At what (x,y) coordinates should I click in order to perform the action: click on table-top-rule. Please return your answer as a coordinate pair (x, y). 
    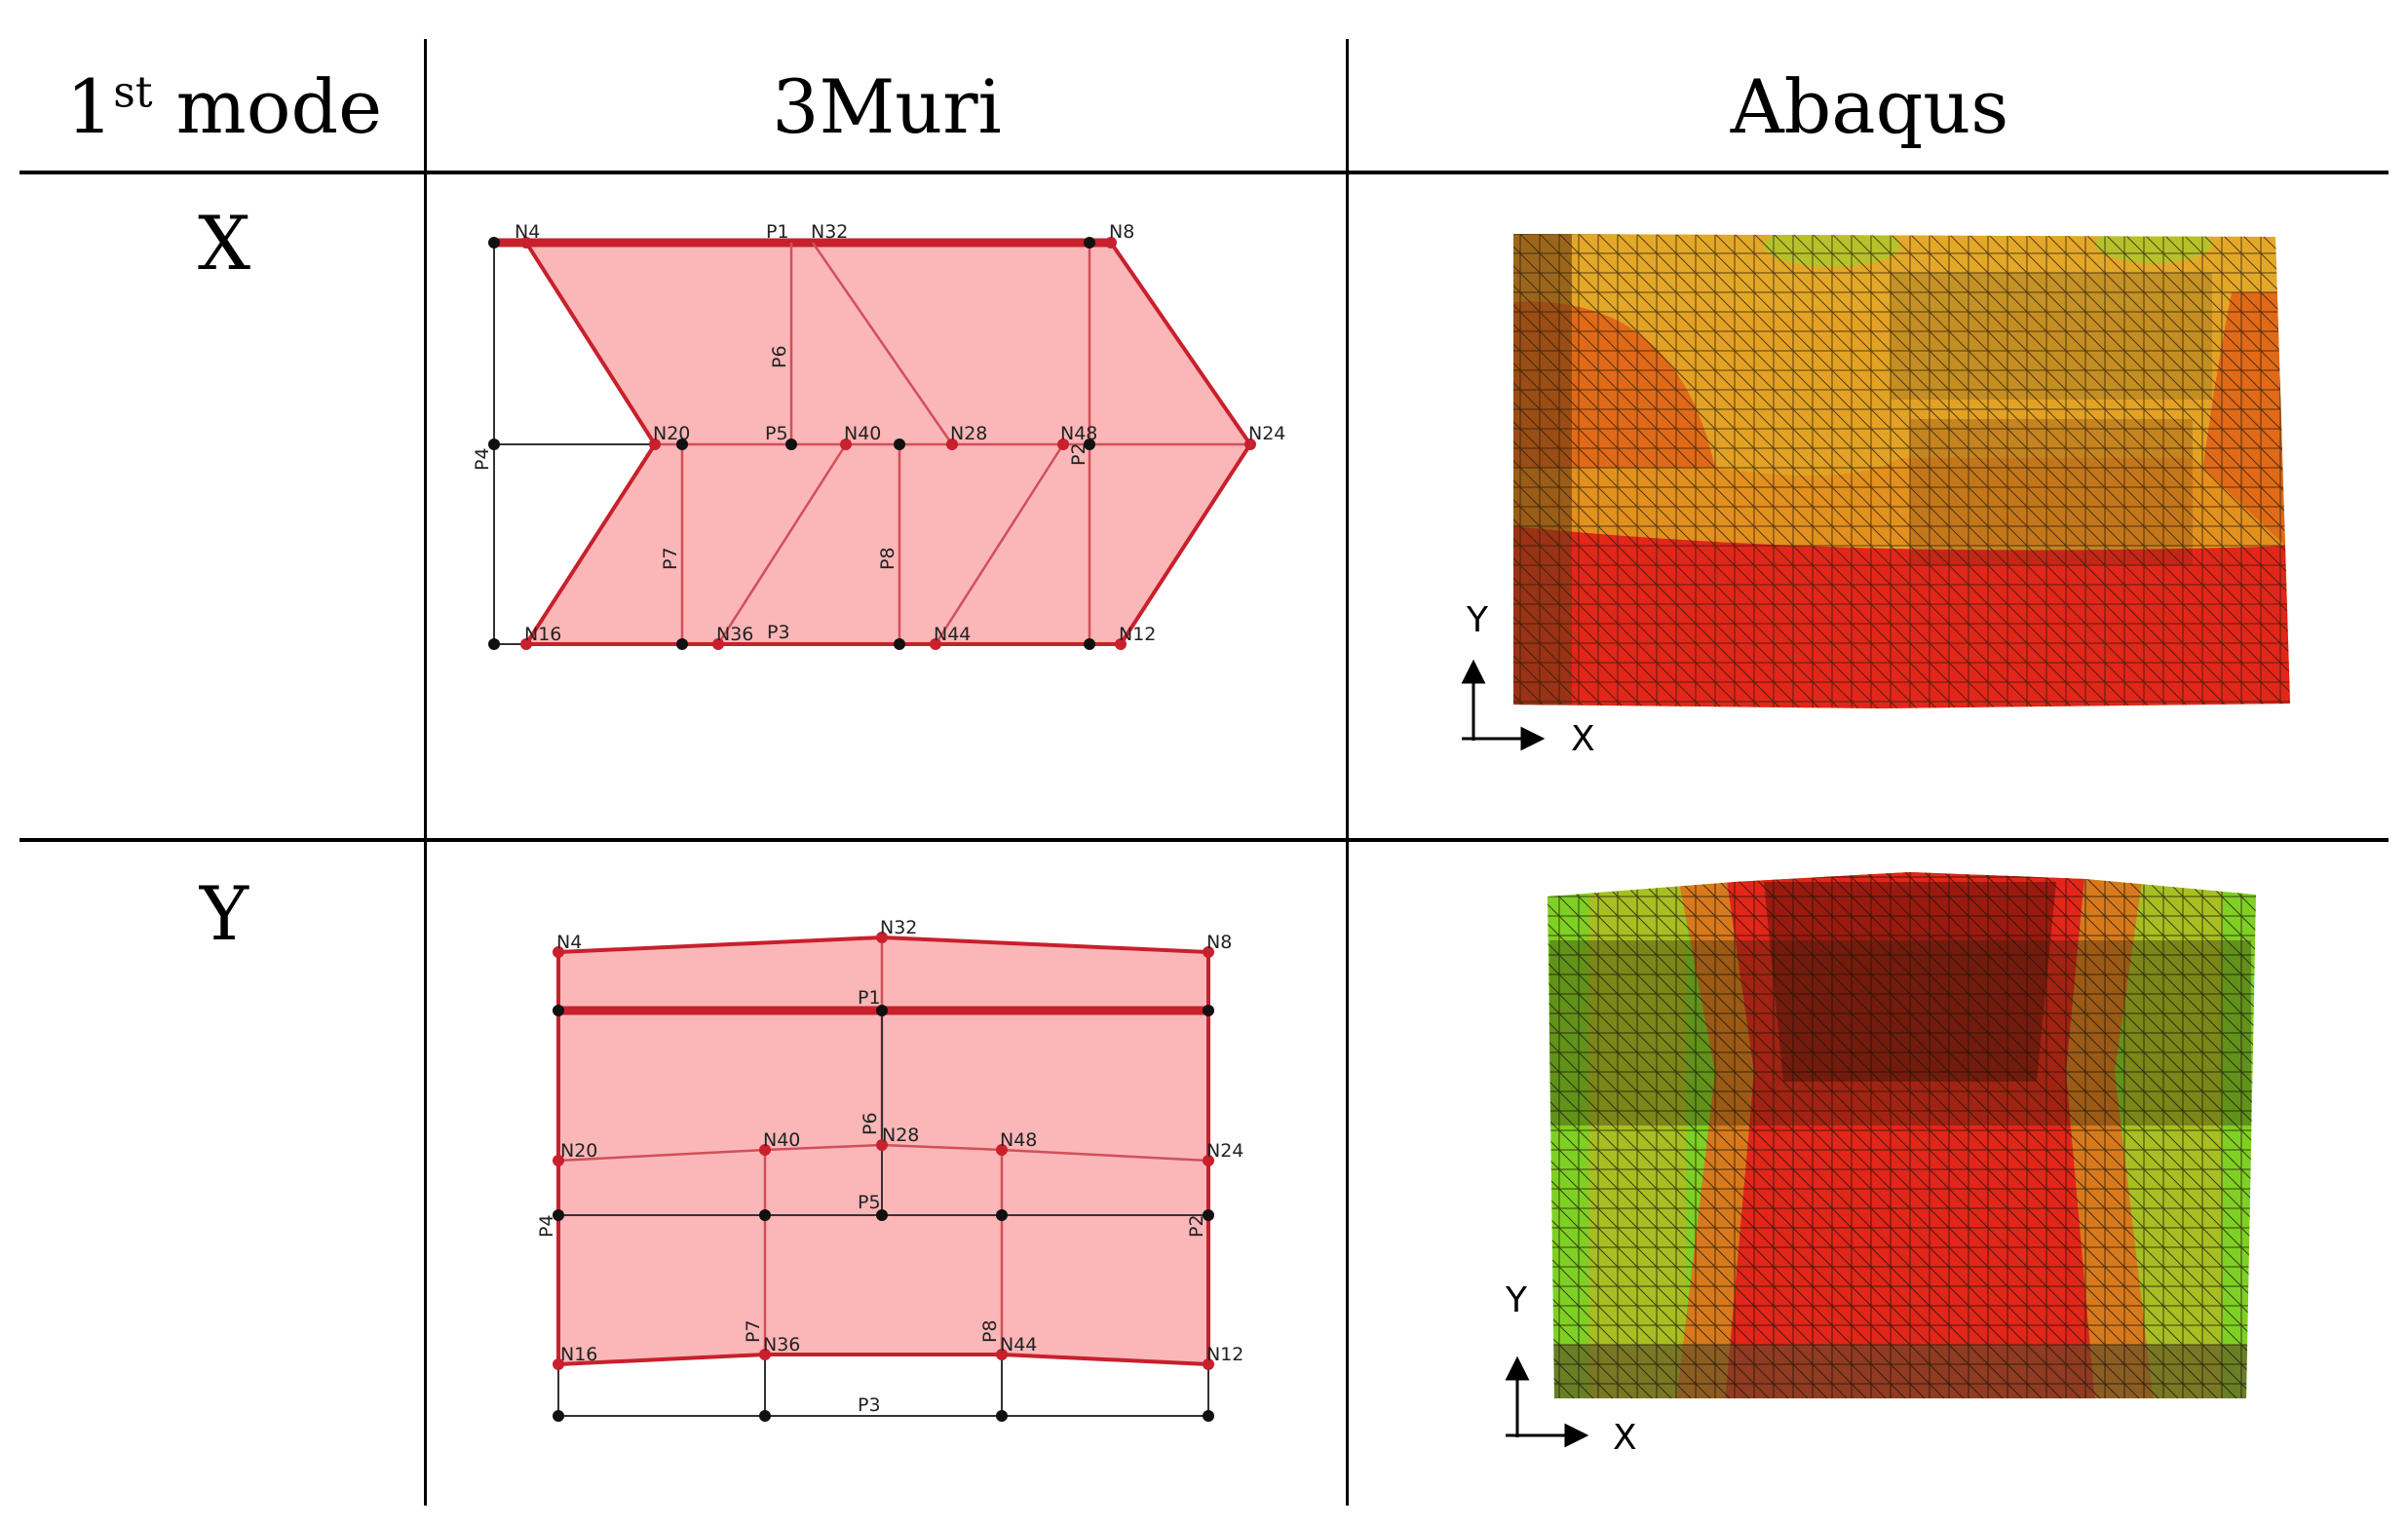
    Looking at the image, I should click on (1204, 172).